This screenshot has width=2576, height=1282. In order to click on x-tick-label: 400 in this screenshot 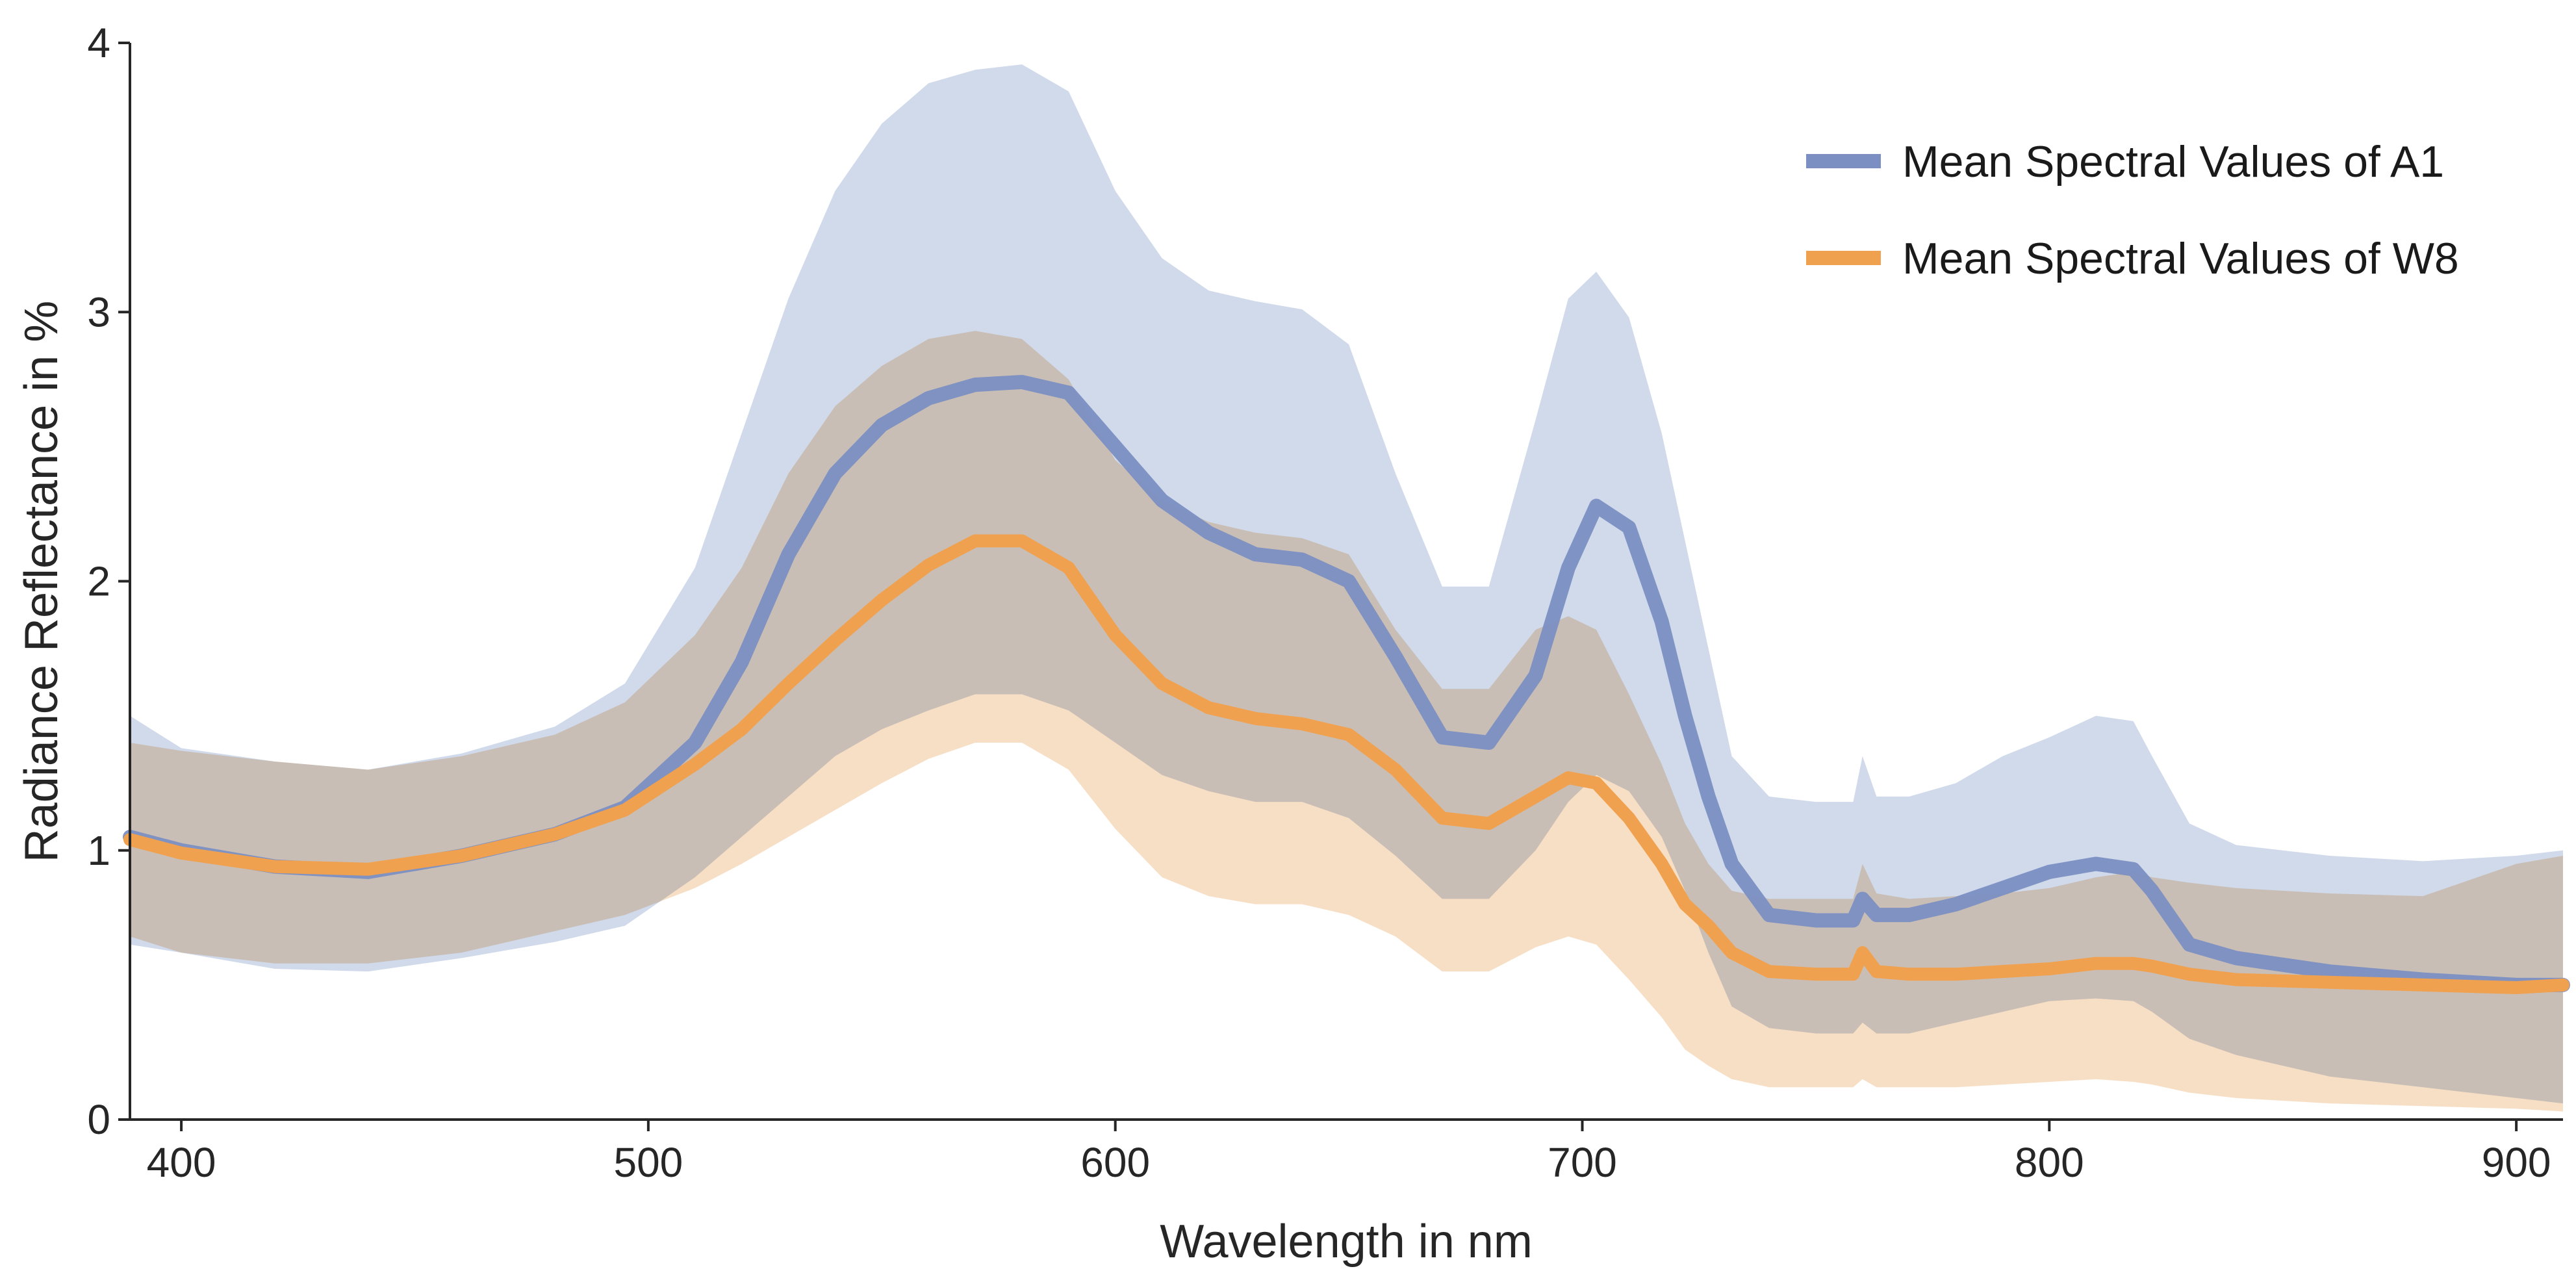, I will do `click(181, 1162)`.